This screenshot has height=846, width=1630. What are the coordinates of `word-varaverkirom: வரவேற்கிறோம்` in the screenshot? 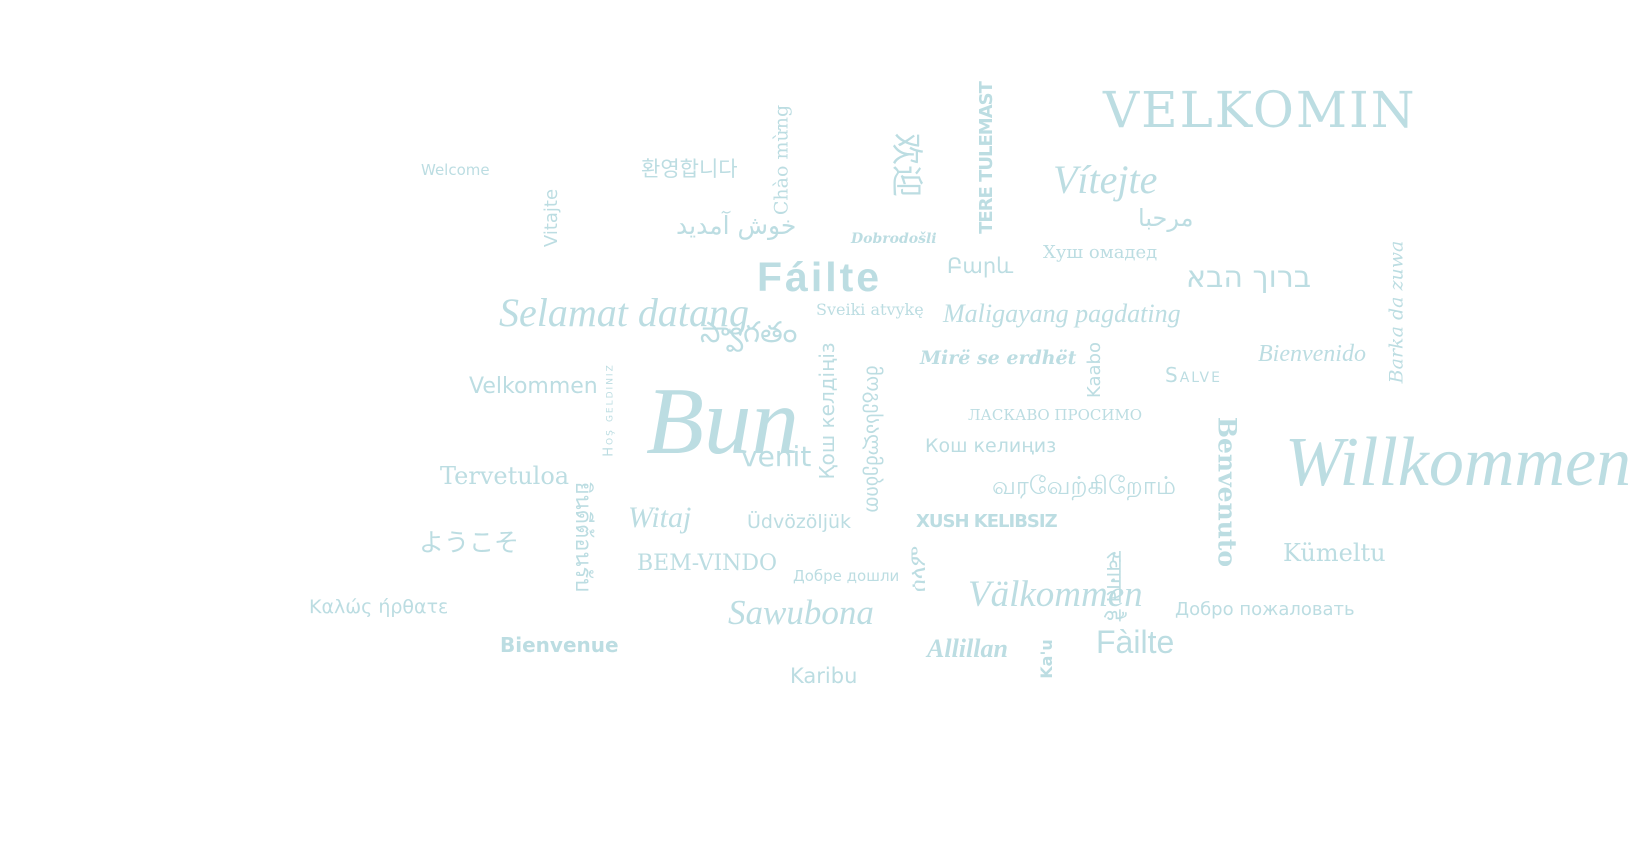 It's located at (1084, 485).